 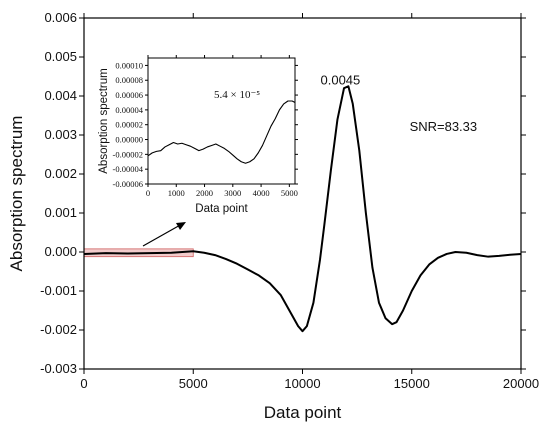 I want to click on peak-value-annotation: 0.0045, so click(x=341, y=79).